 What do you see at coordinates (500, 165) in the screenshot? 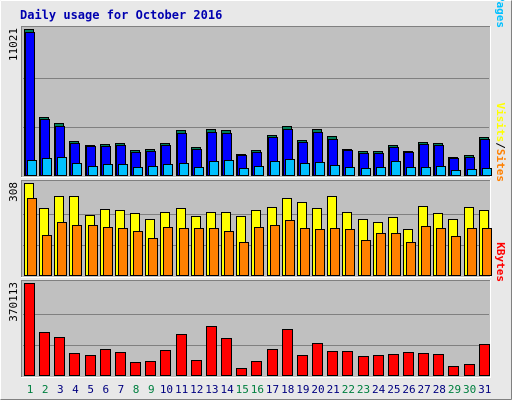
I see `legend-sites: Sites` at bounding box center [500, 165].